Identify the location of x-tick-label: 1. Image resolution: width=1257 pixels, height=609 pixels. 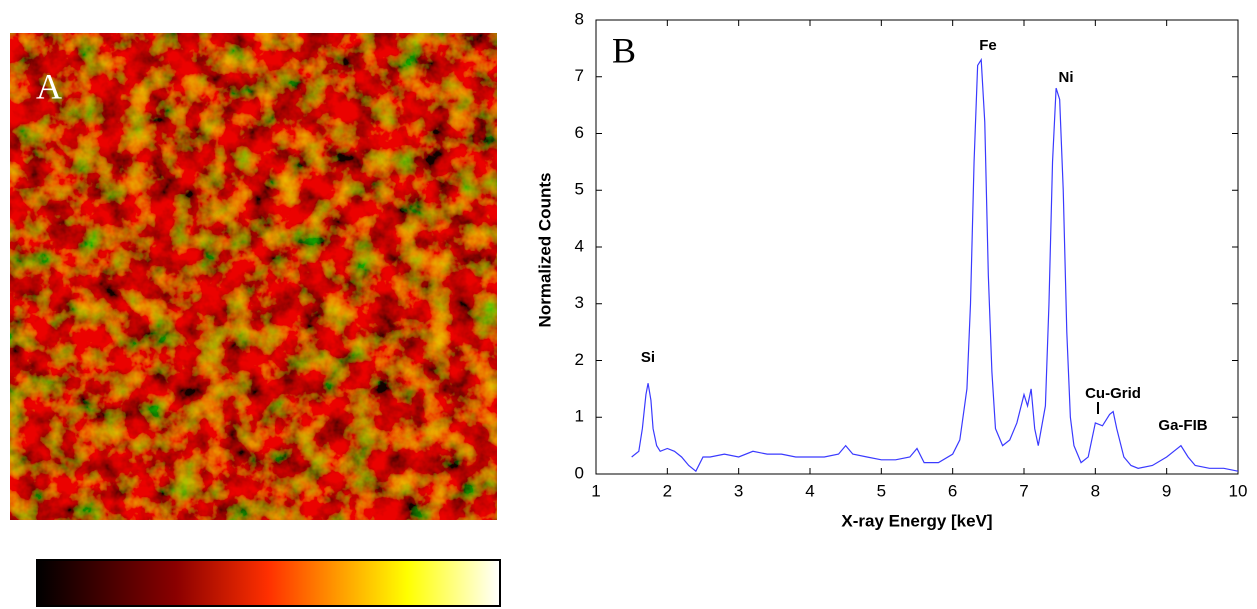
(595, 490).